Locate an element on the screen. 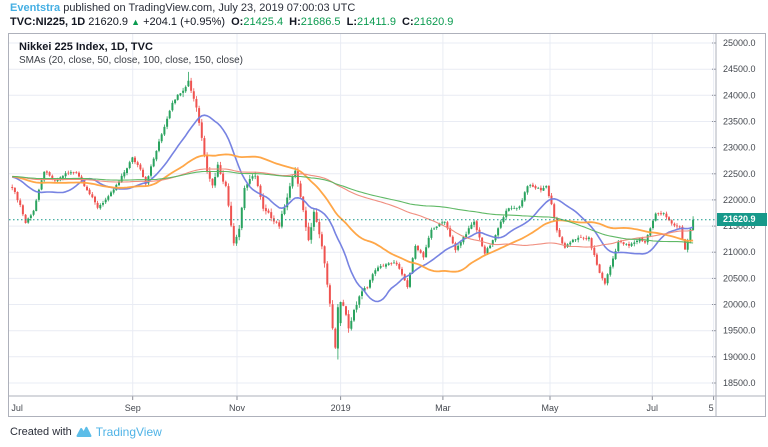  footer: Created with TradingView is located at coordinates (86, 432).